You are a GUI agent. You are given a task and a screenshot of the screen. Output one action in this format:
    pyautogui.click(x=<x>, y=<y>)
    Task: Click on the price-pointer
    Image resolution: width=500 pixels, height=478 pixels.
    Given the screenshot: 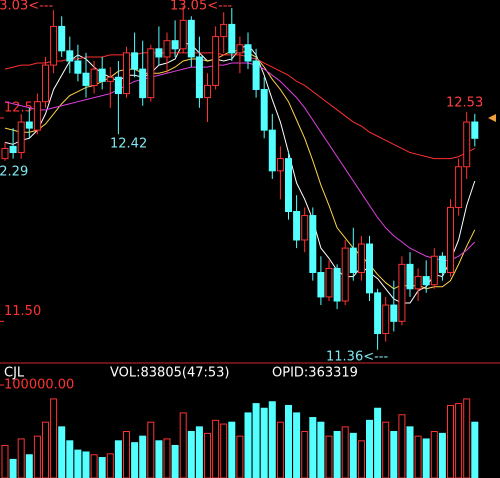 What is the action you would take?
    pyautogui.click(x=492, y=118)
    